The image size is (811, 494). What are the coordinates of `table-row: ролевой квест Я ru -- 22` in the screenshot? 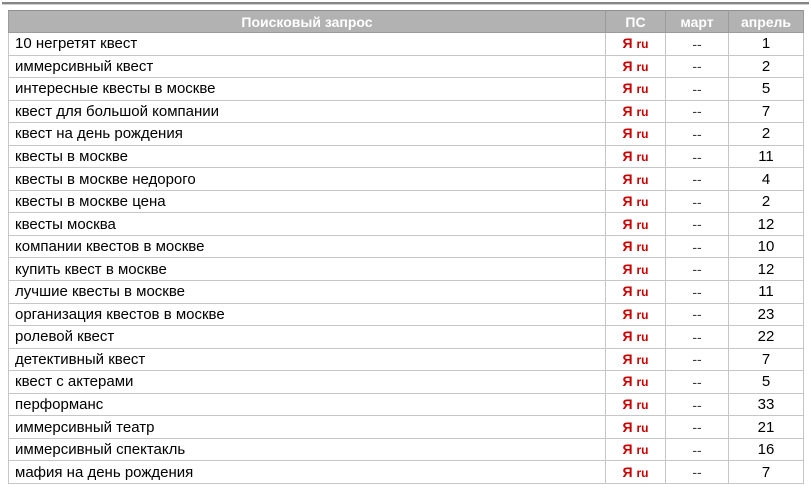 It's located at (406, 337).